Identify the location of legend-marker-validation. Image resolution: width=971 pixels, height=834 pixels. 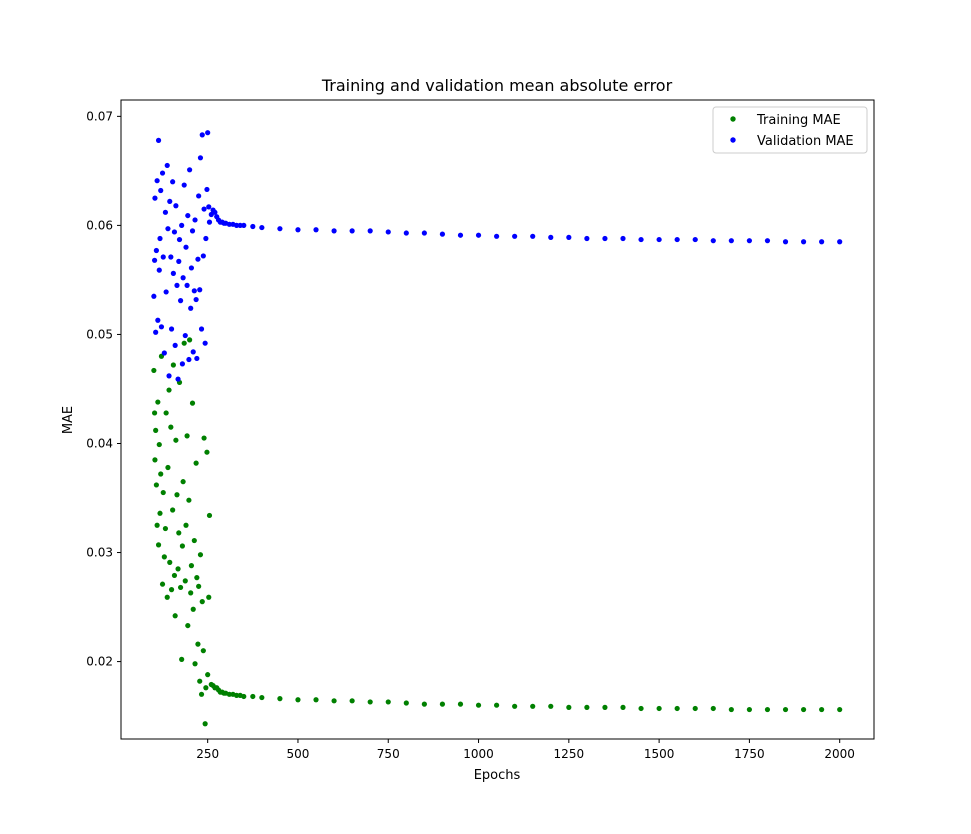
(733, 140).